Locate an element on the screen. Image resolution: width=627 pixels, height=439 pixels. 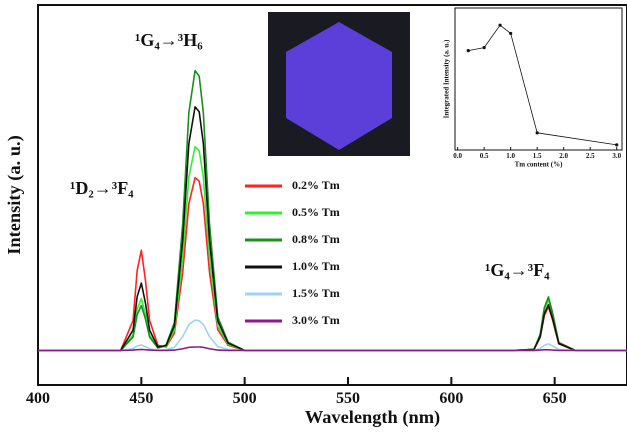
x-tick-label: 1.0 is located at coordinates (510, 156).